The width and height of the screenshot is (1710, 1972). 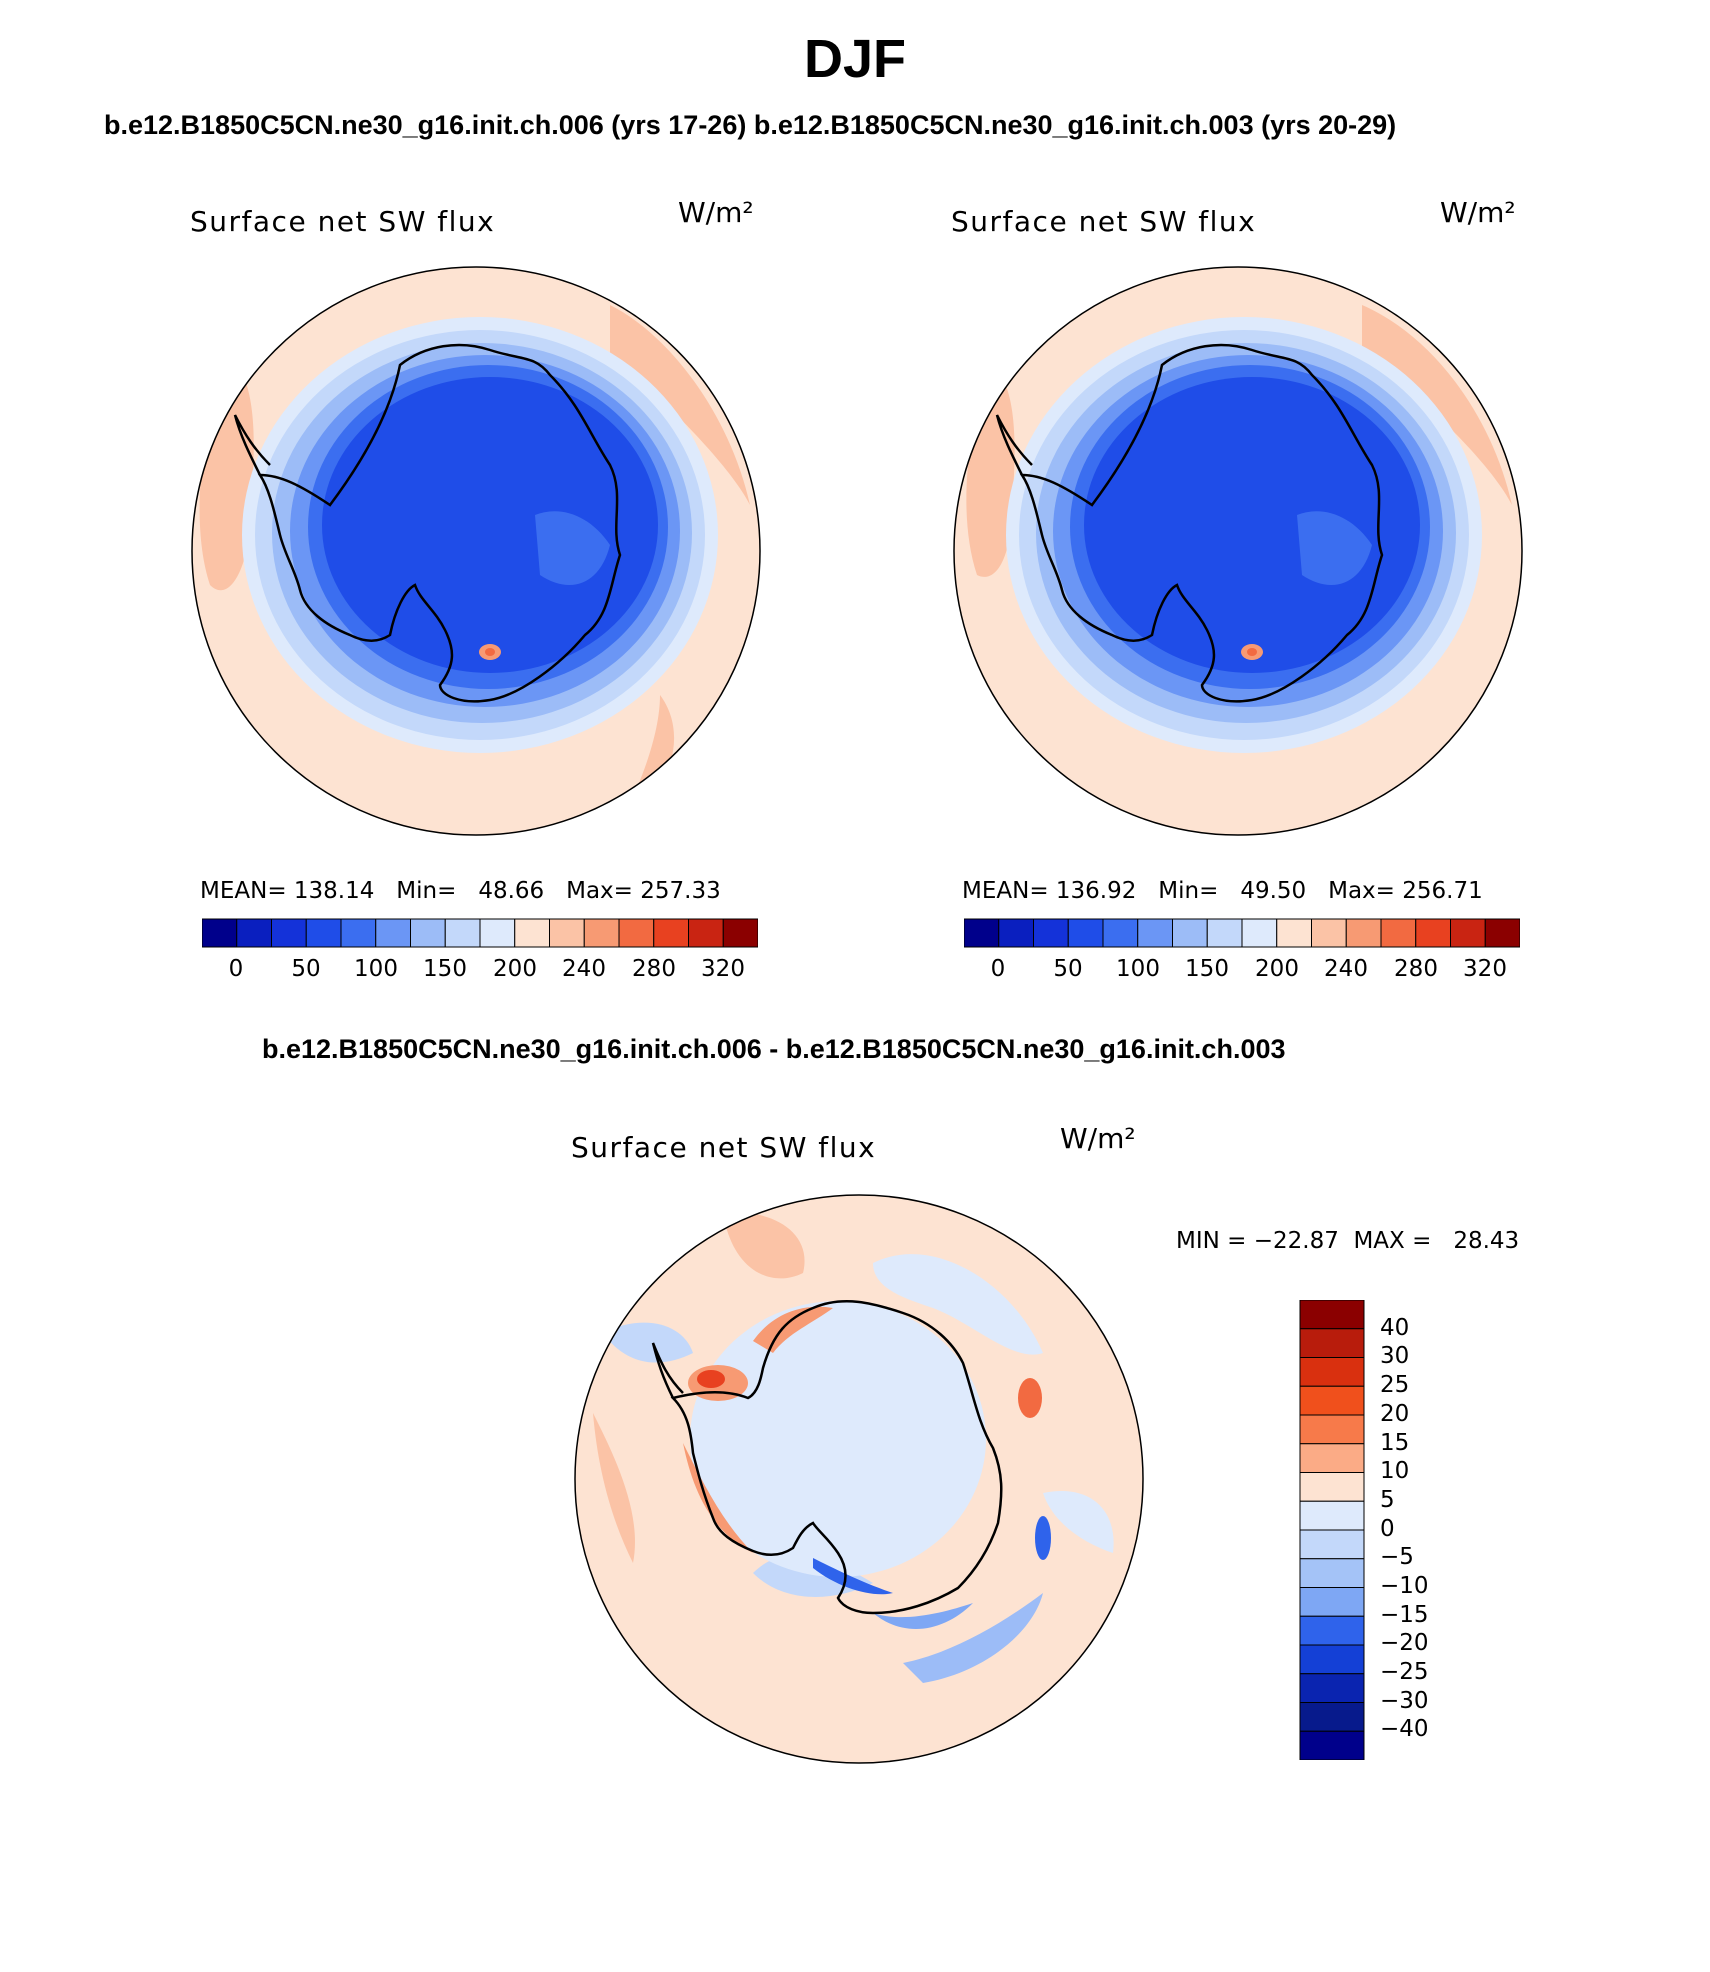 I want to click on colorbar-1-tick: 100, so click(x=376, y=969).